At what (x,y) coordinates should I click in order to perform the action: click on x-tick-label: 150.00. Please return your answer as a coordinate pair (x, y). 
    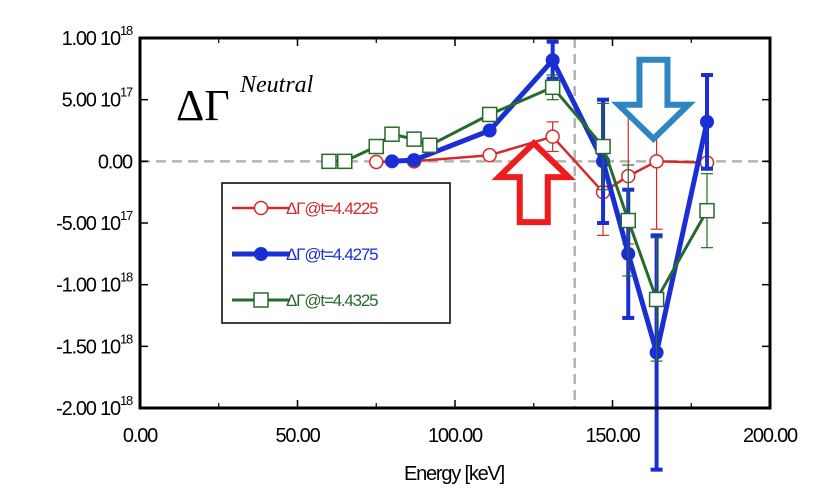
    Looking at the image, I should click on (613, 436).